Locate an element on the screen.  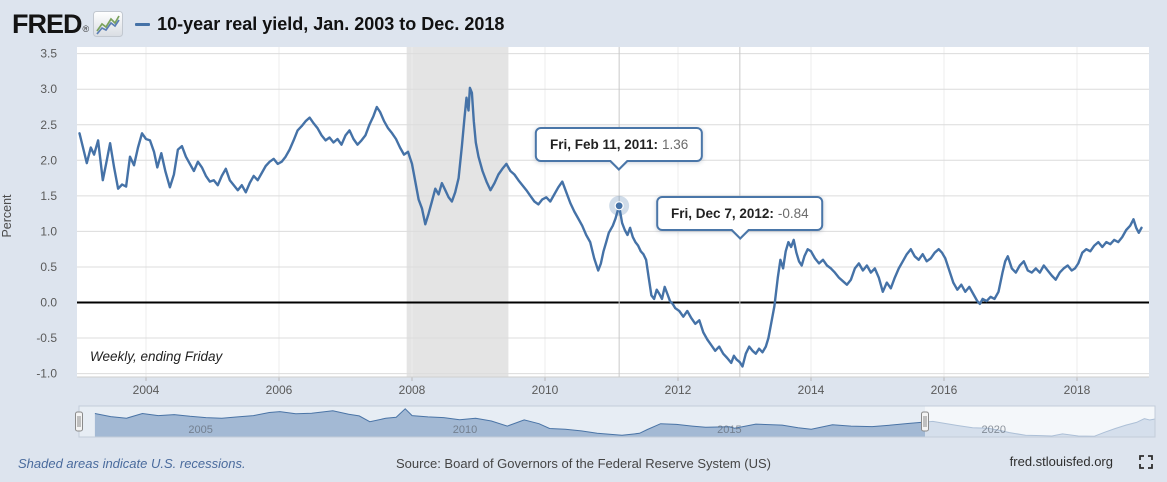
tooltip-dec-7-2012: Fri, Dec 7, 2012: -0.84 is located at coordinates (740, 218).